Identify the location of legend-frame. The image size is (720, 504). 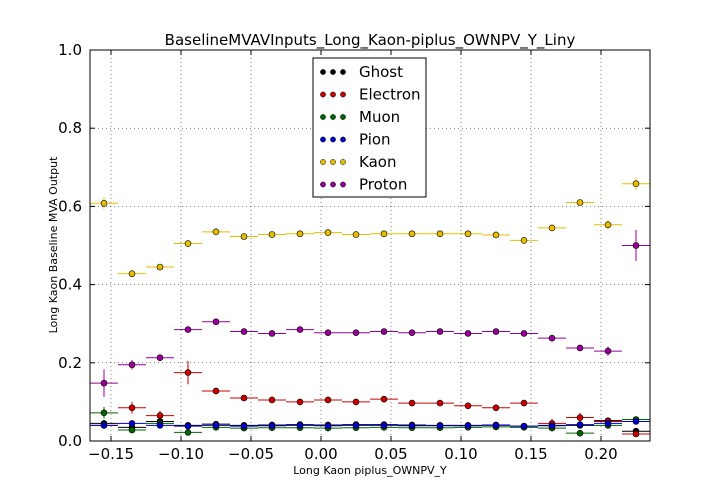
(369, 127).